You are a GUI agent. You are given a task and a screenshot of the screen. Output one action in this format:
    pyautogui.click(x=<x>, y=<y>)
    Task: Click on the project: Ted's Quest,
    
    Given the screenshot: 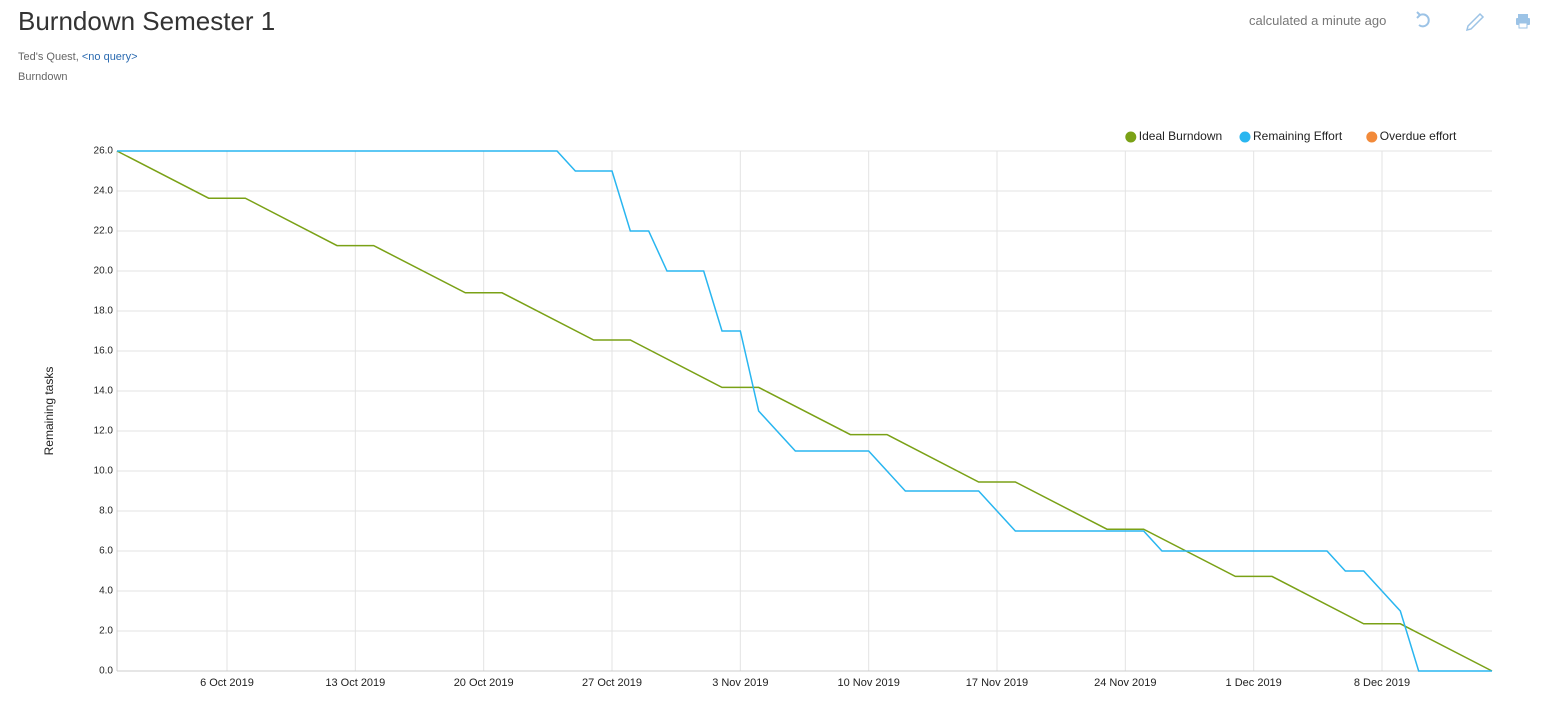 What is the action you would take?
    pyautogui.click(x=48, y=57)
    